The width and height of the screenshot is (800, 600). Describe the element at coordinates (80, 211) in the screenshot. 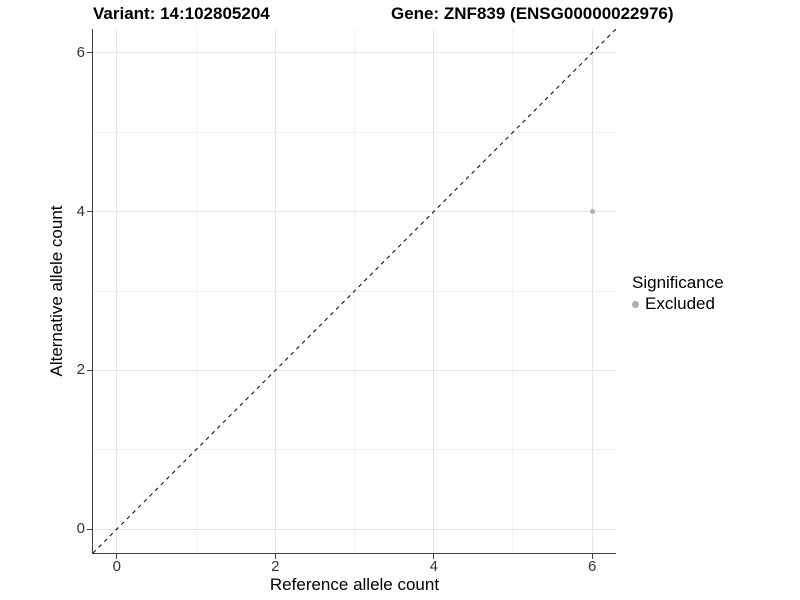

I see `y-tick-label: 4` at that location.